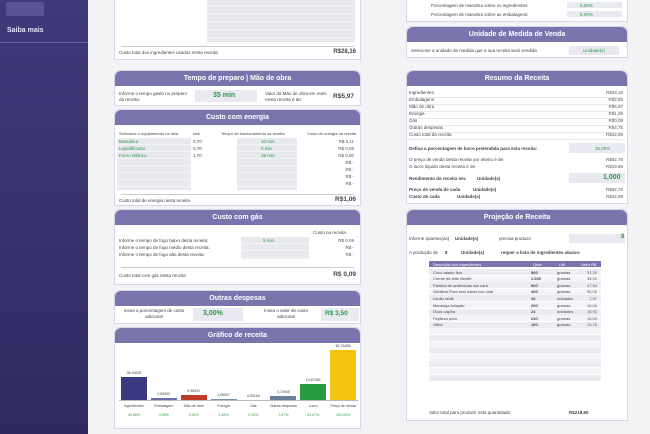 This screenshot has width=650, height=434. Describe the element at coordinates (597, 238) in the screenshot. I see `precisa-input` at that location.